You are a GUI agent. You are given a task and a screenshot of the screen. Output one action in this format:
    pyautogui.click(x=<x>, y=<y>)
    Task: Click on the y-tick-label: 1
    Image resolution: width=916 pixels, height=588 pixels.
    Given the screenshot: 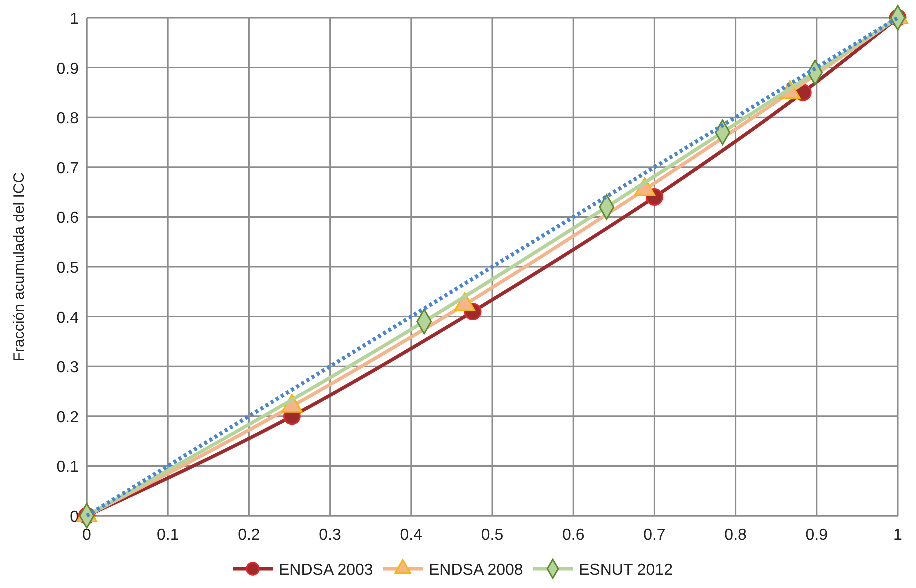 What is the action you would take?
    pyautogui.click(x=75, y=19)
    